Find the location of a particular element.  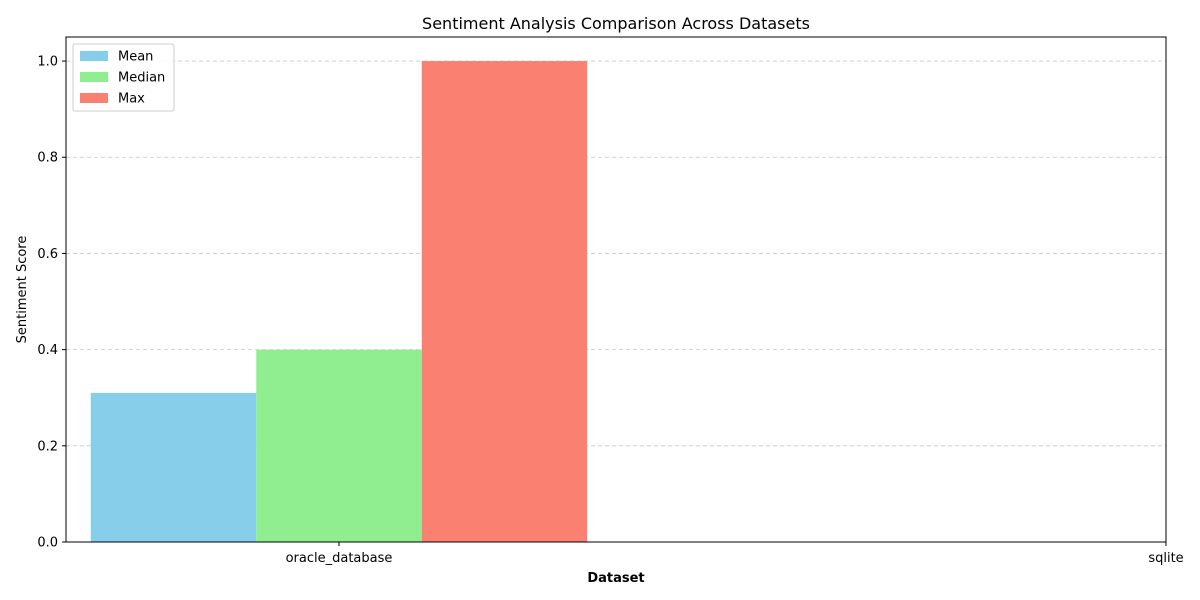

legend: Mean Median Max is located at coordinates (123, 77).